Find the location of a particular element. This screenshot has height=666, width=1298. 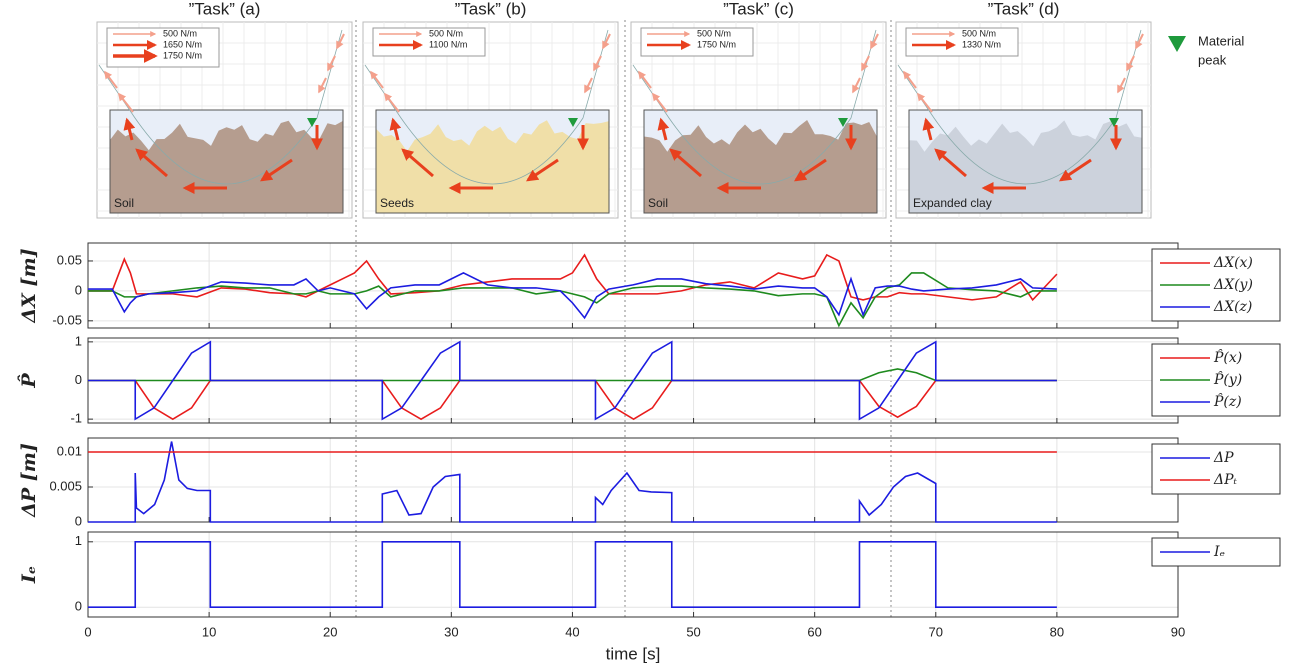

peak-legend-label: peak is located at coordinates (1212, 59).